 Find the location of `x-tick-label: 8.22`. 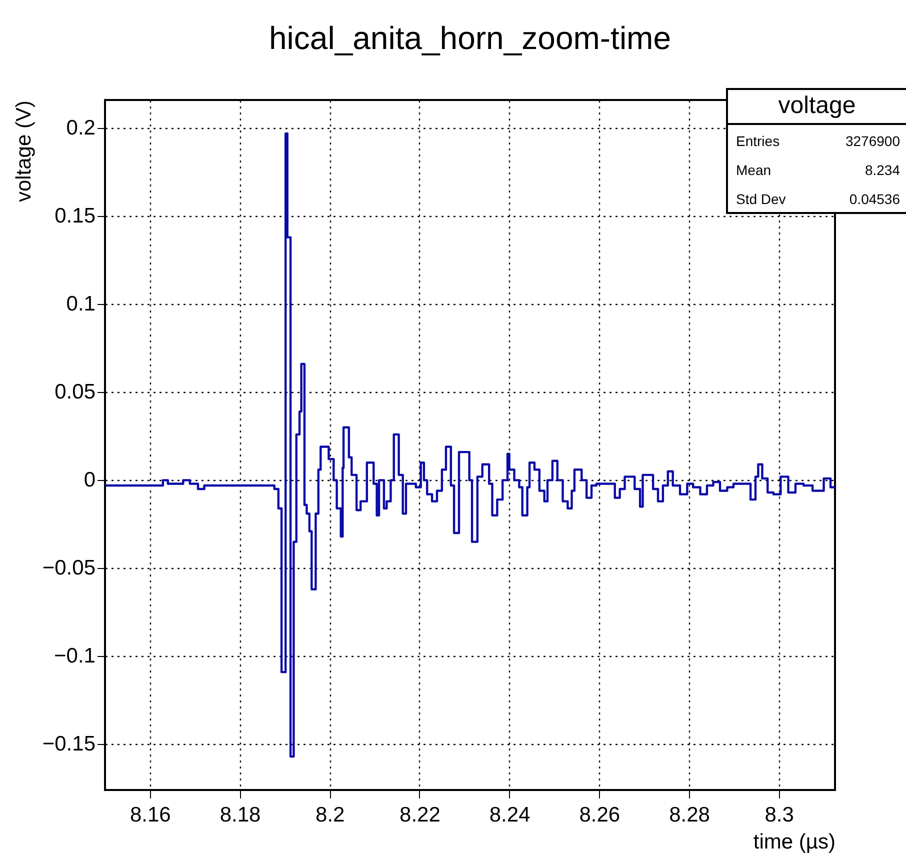

x-tick-label: 8.22 is located at coordinates (420, 815).